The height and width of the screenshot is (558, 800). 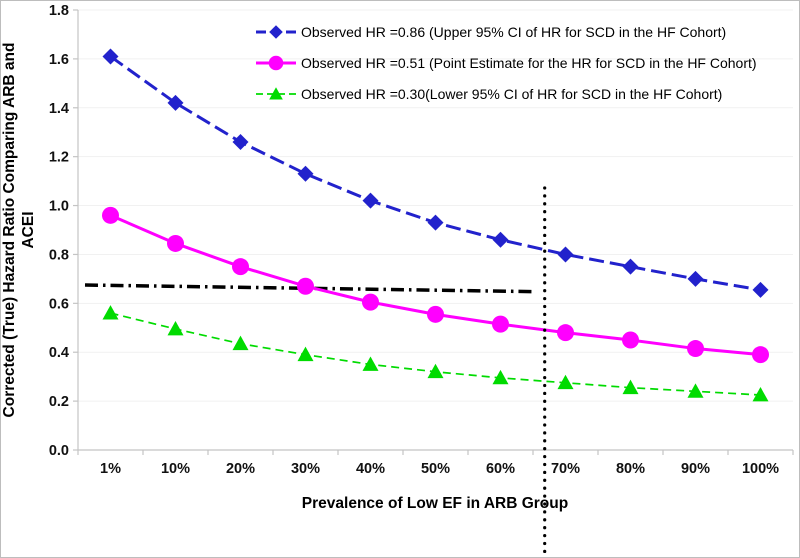 I want to click on legend-marker-point-estimate, so click(x=276, y=63).